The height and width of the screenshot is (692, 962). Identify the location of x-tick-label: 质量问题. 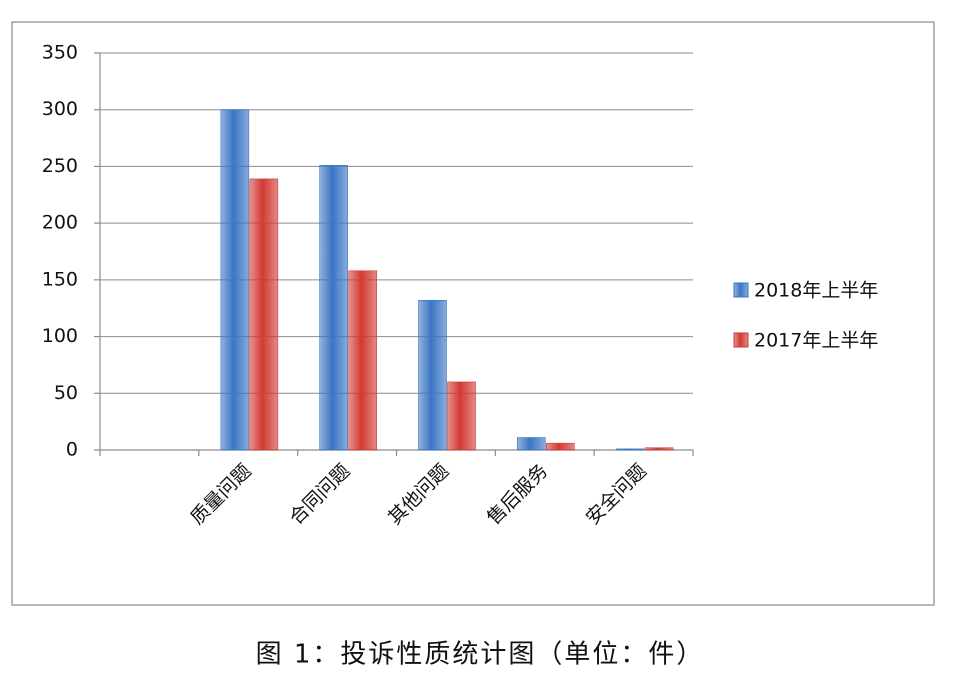
(220, 494).